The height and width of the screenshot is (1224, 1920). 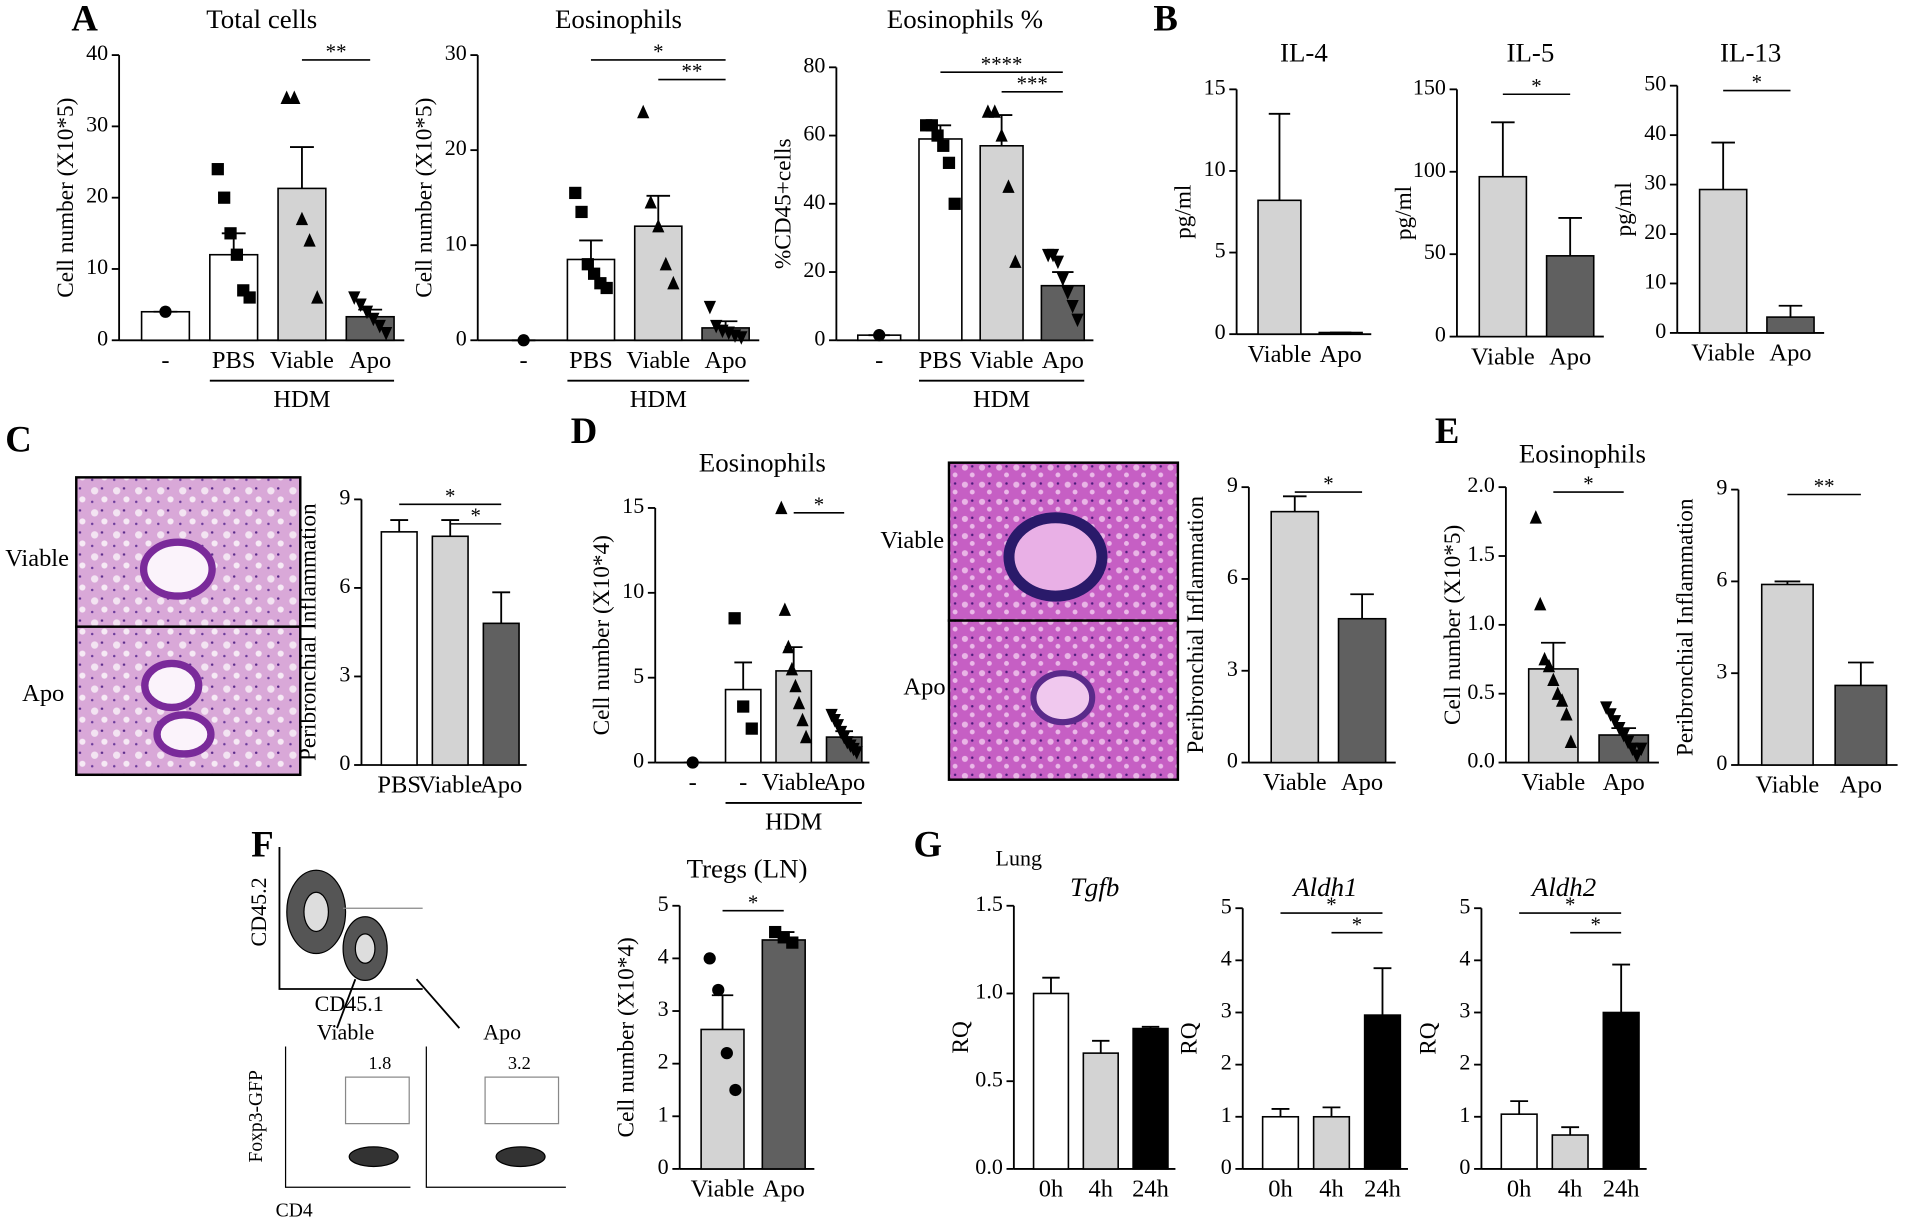 What do you see at coordinates (398, 1003) in the screenshot?
I see `arrow` at bounding box center [398, 1003].